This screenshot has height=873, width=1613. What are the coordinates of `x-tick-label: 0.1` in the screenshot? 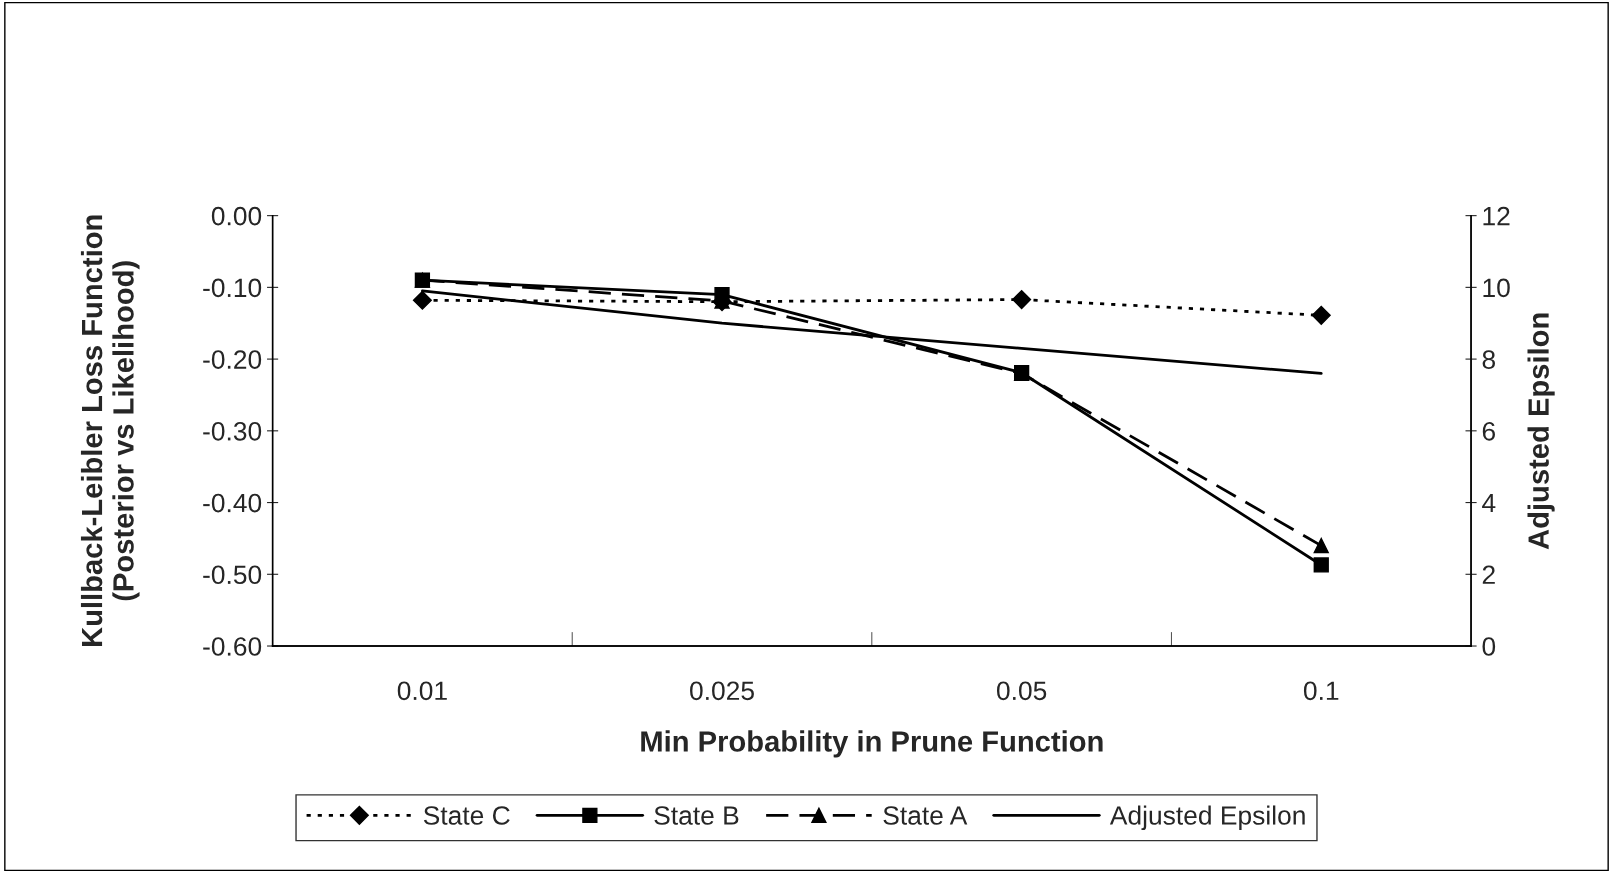 It's located at (1321, 691).